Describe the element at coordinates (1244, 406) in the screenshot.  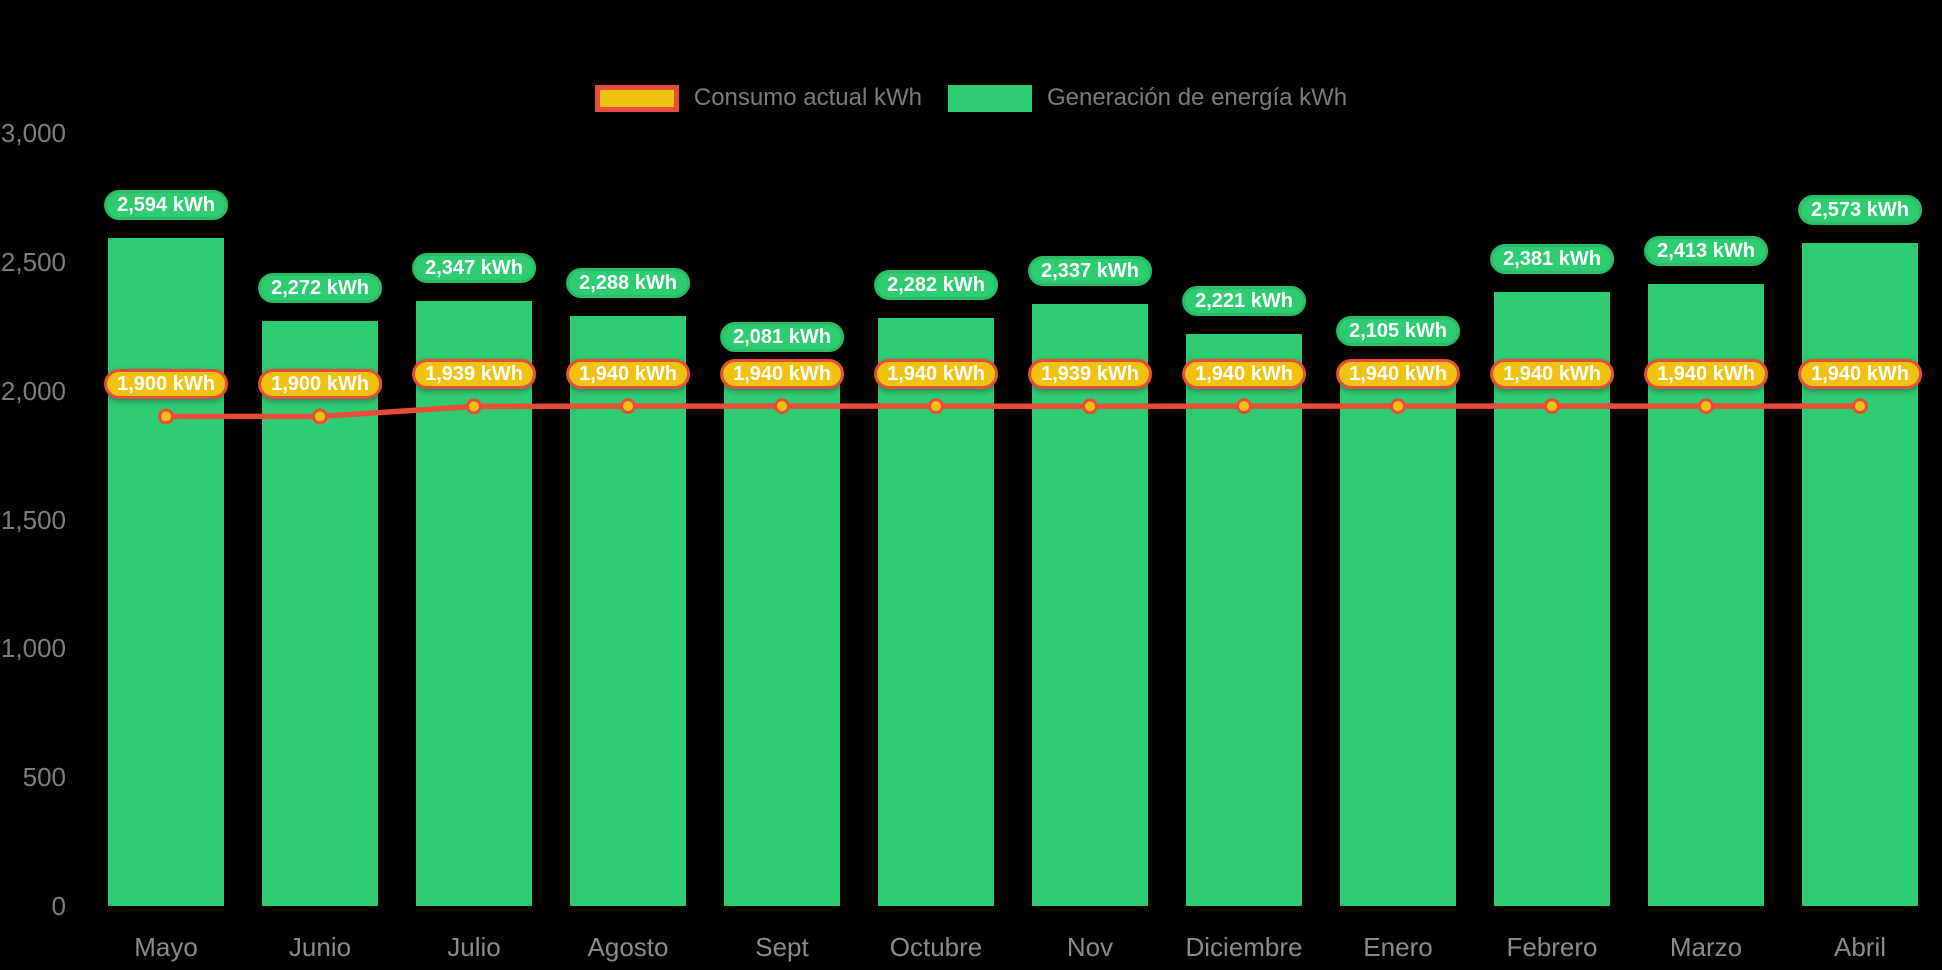
I see `consumption-point-diciembre` at that location.